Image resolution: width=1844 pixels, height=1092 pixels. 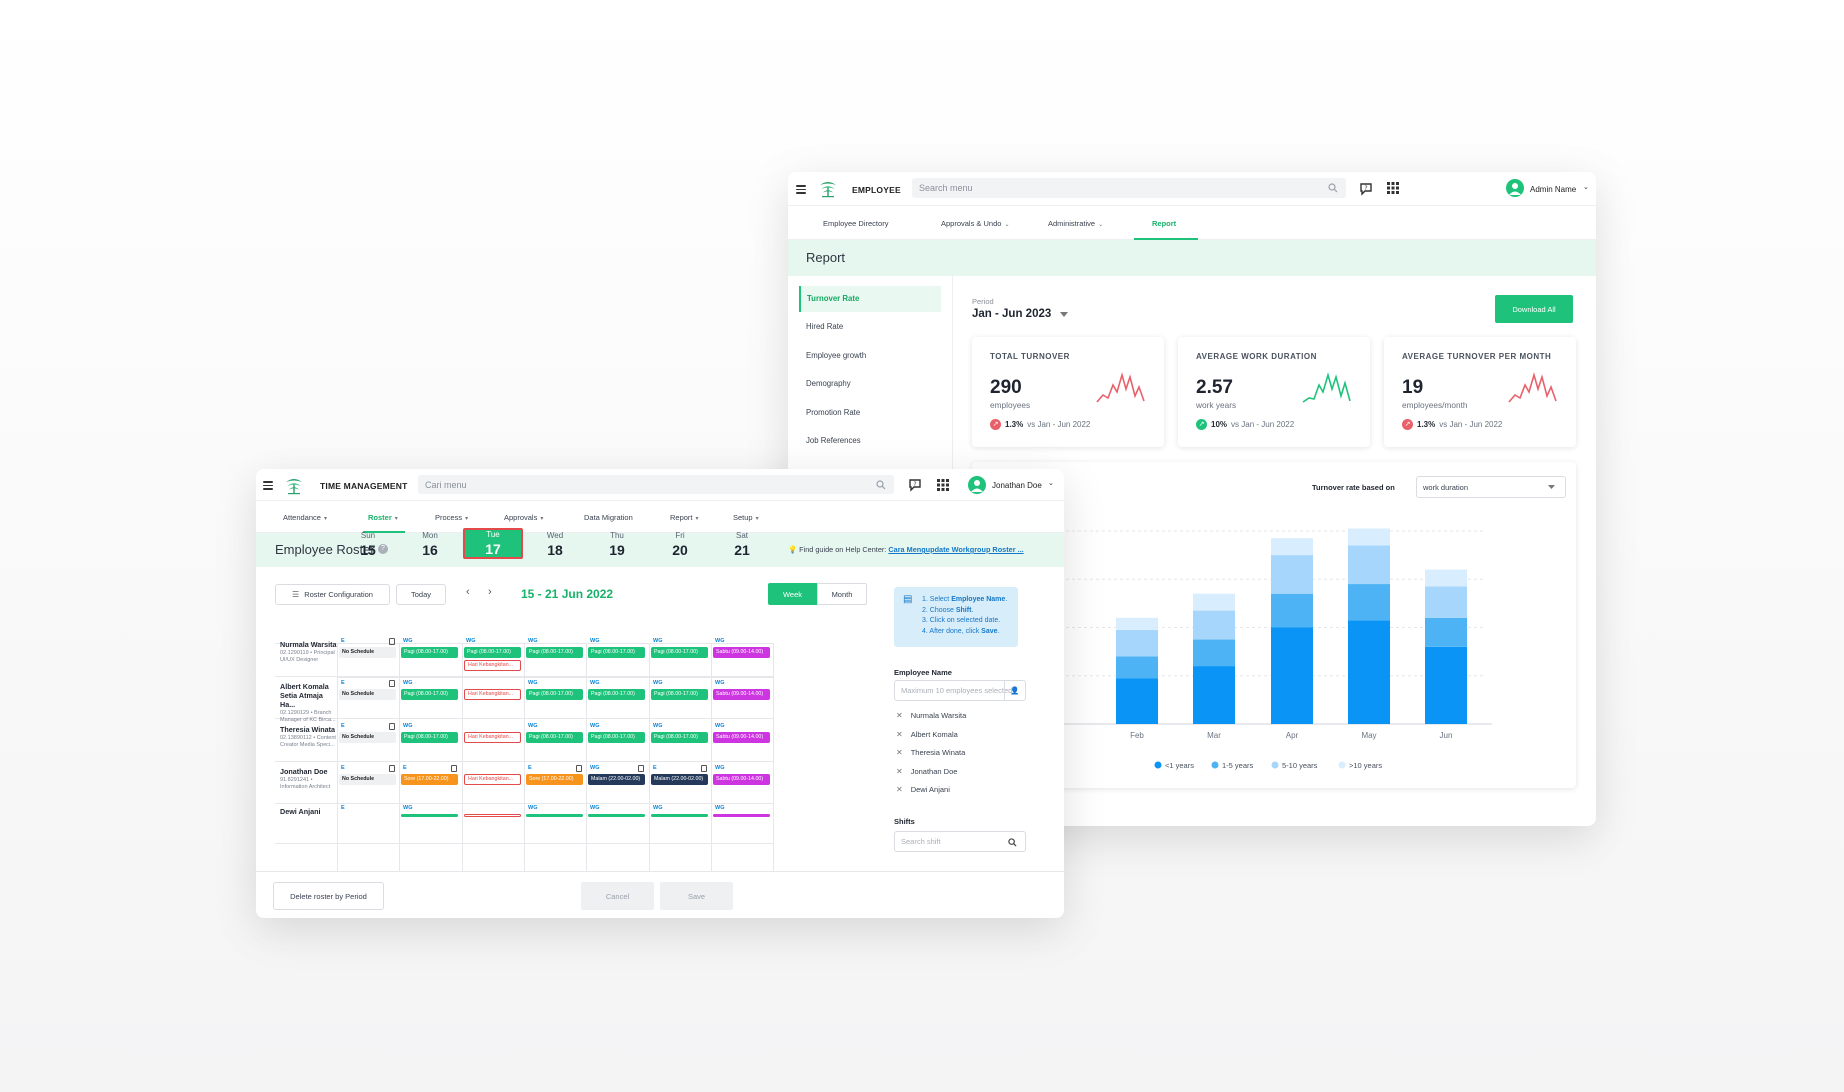 I want to click on sidebar-item-job-references: Job References, so click(x=833, y=440).